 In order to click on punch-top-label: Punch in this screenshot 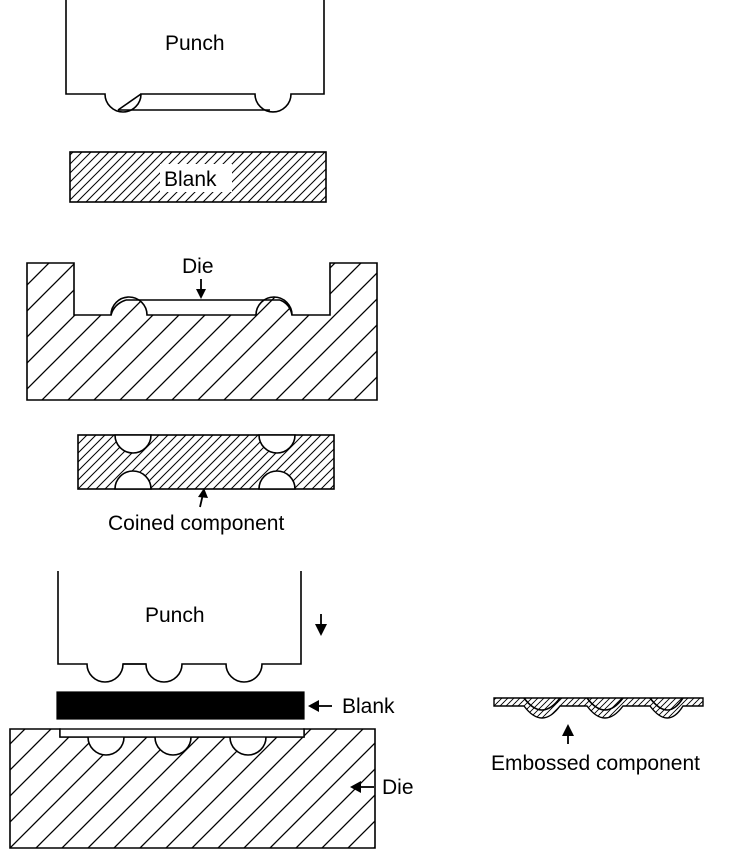, I will do `click(195, 43)`.